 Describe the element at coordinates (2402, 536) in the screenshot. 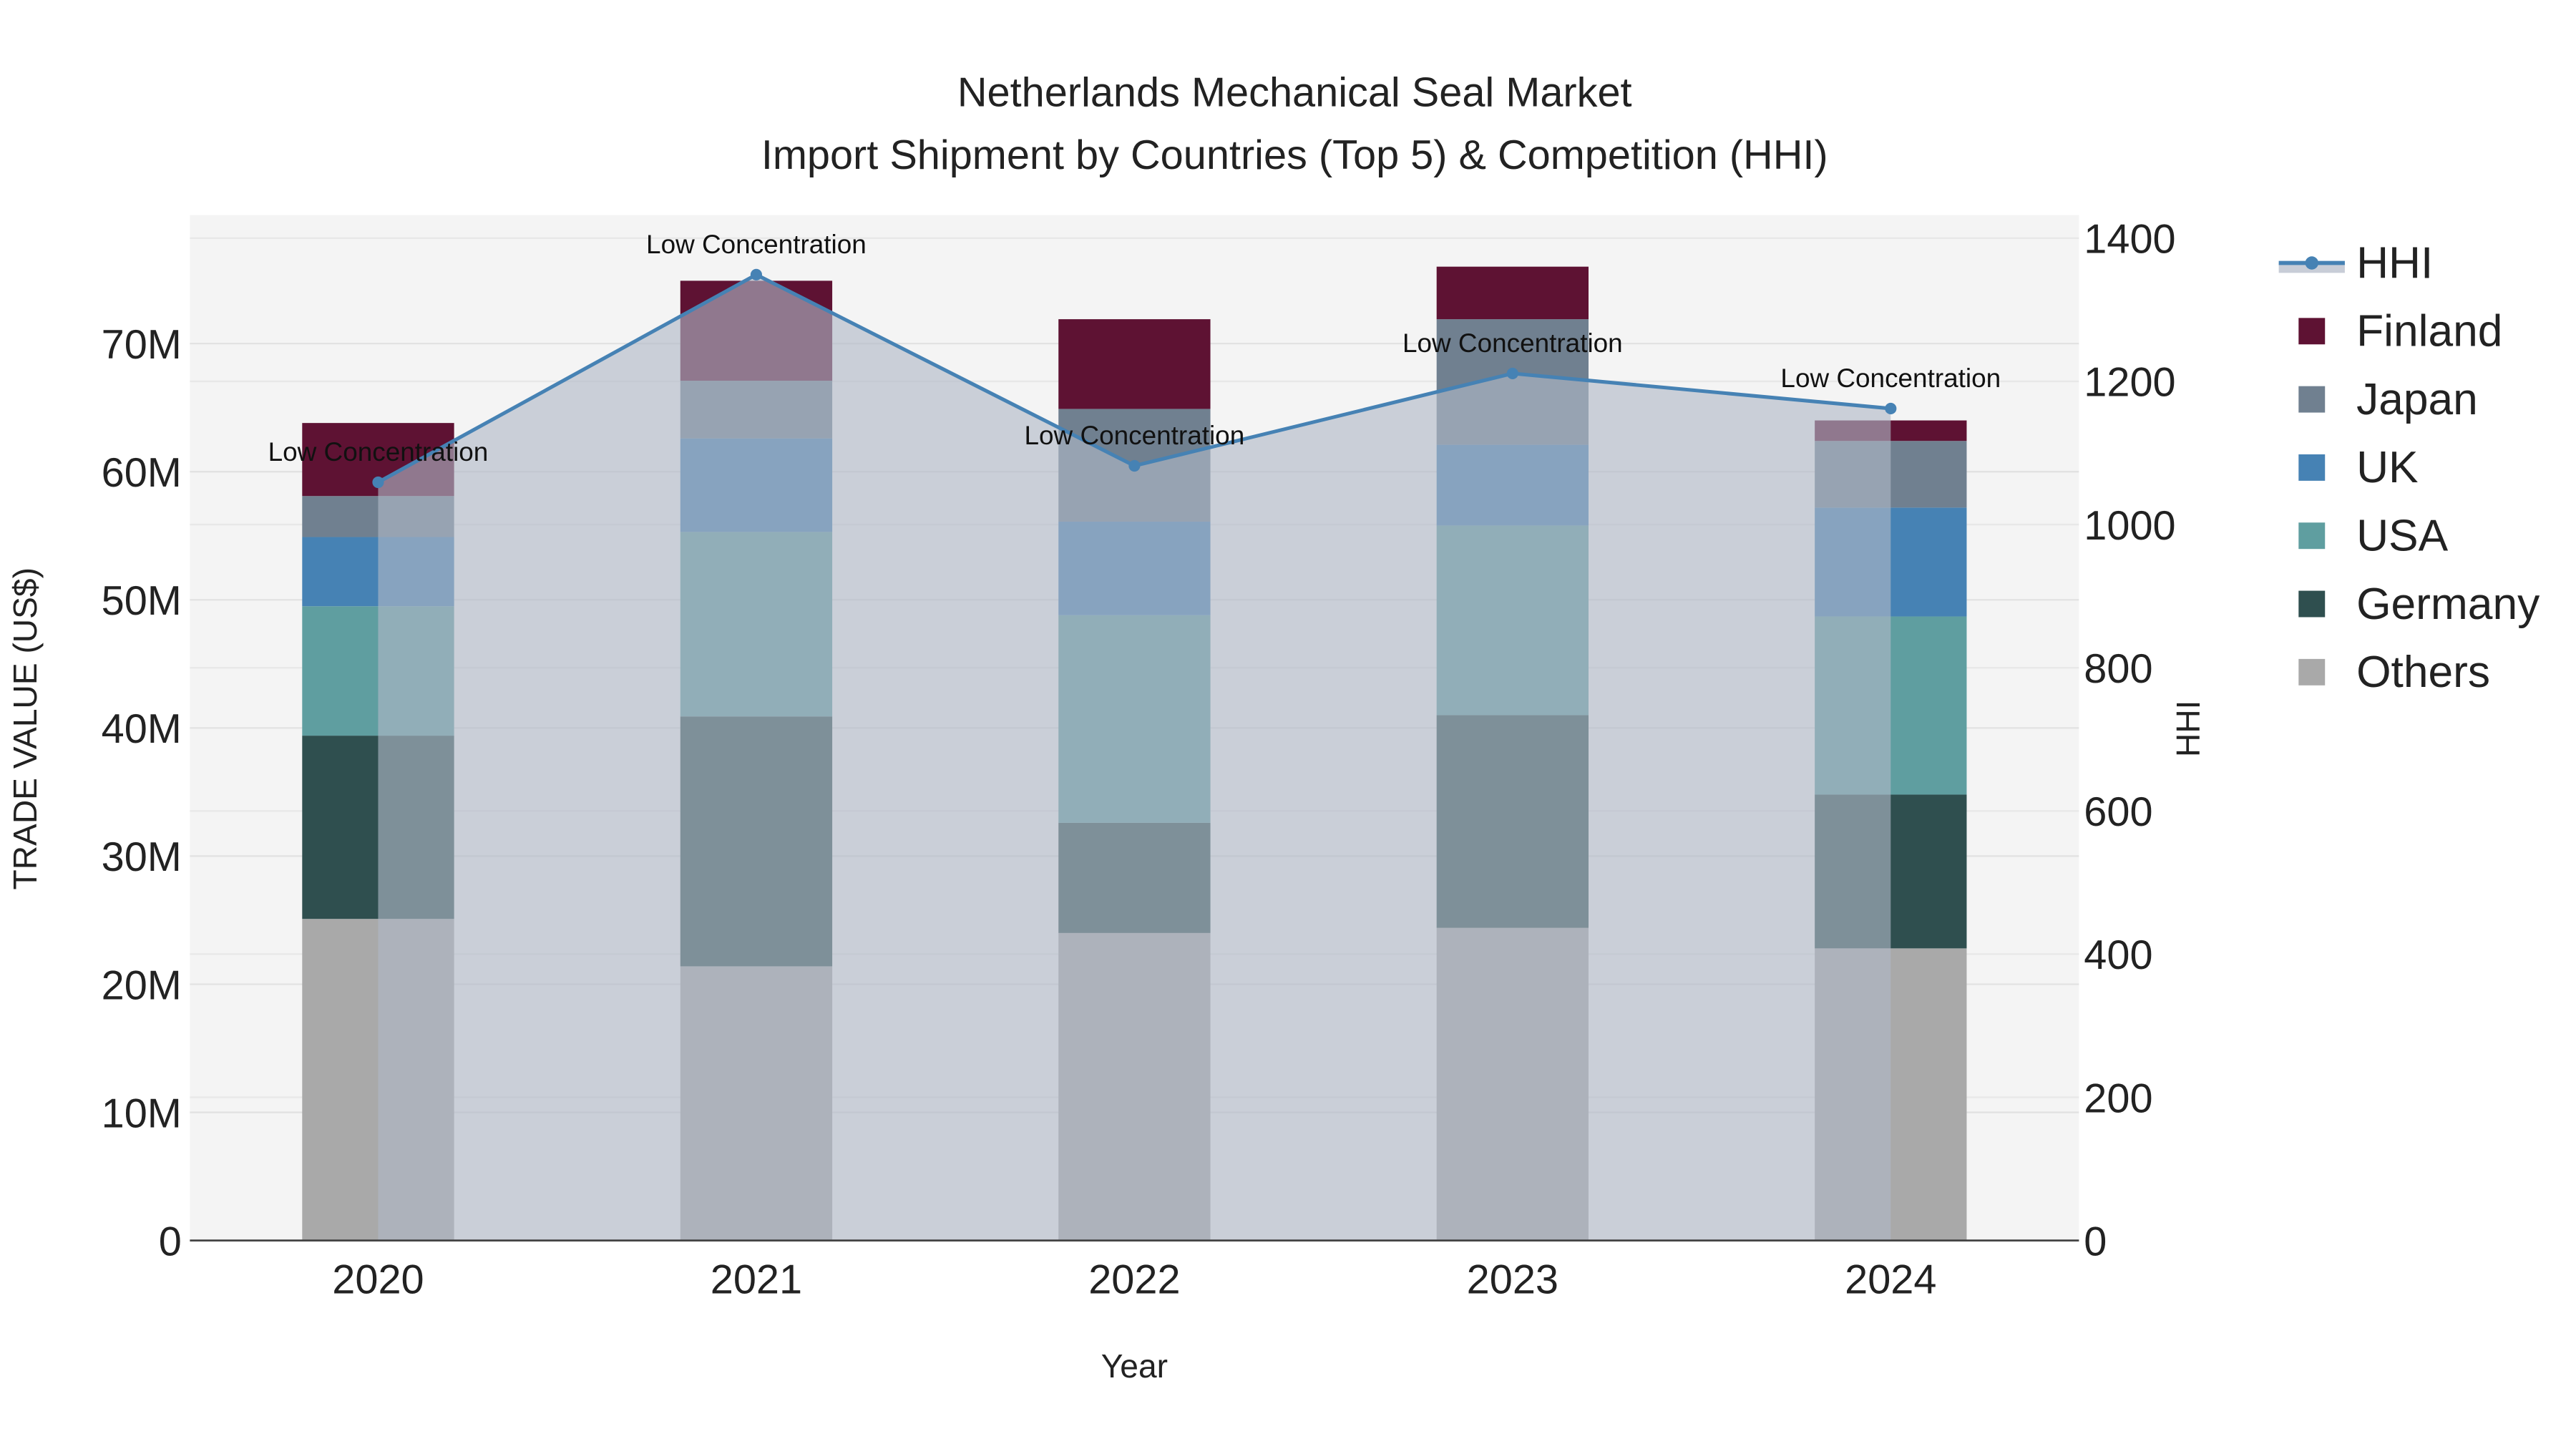

I see `legend-label: USA` at that location.